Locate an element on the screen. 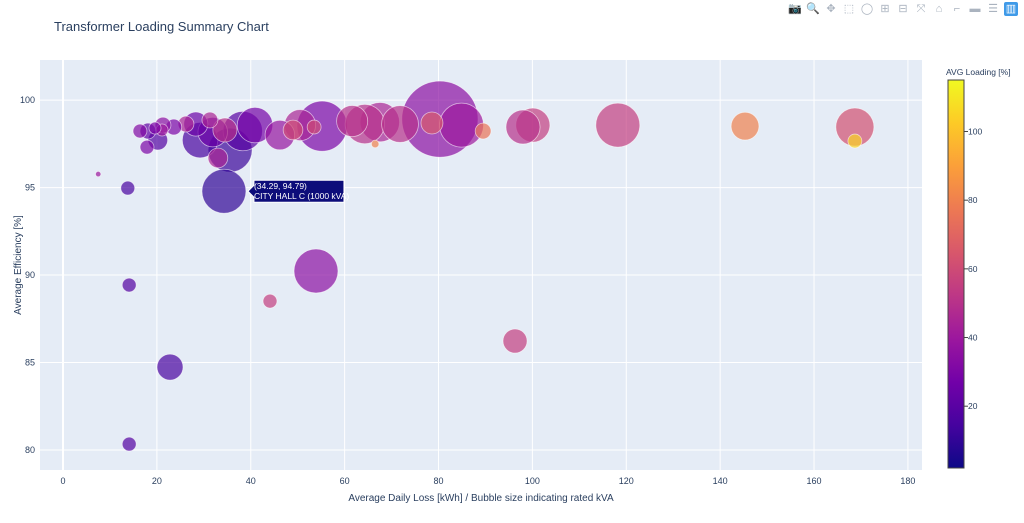  y-tick-label: 80 is located at coordinates (30, 450).